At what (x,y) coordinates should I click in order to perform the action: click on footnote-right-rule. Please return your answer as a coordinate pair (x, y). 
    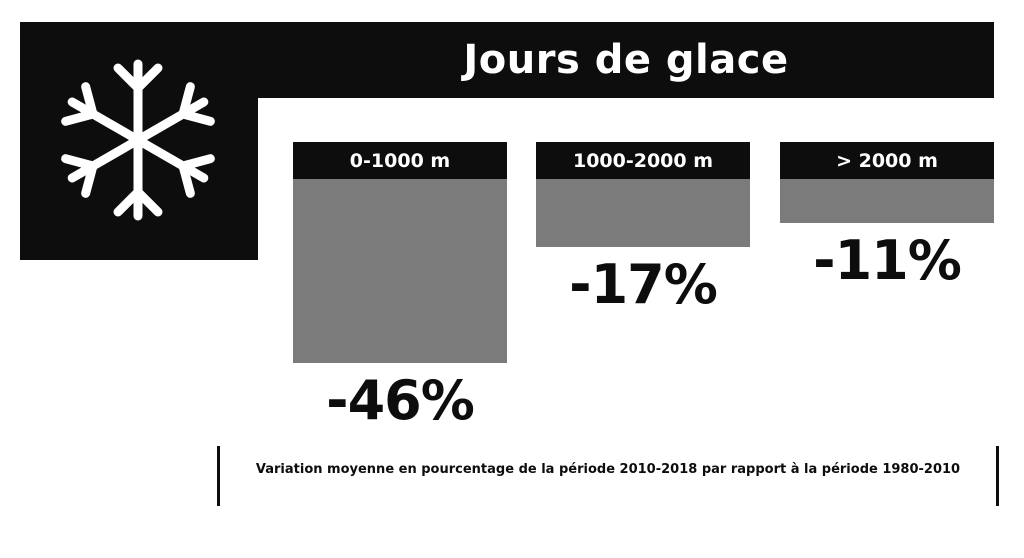
    Looking at the image, I should click on (997, 476).